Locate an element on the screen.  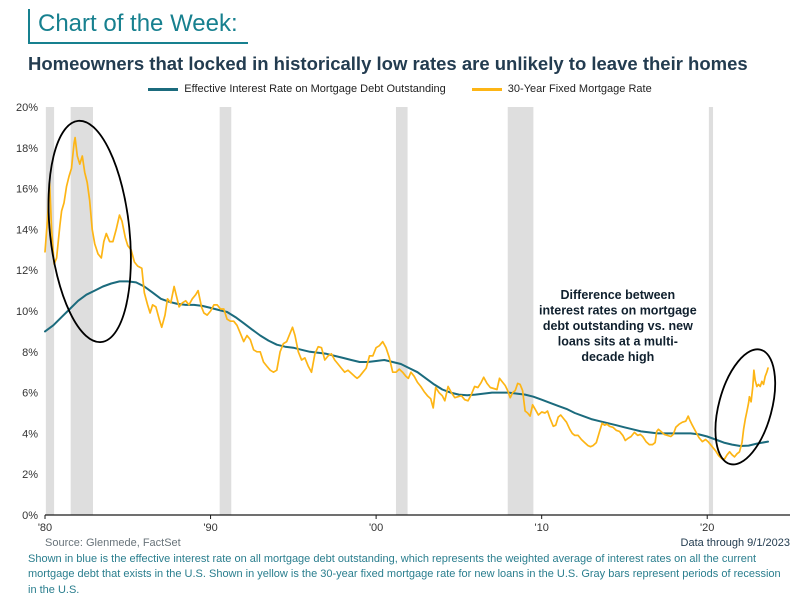
y-axis-tick-label: 4% is located at coordinates (30, 434).